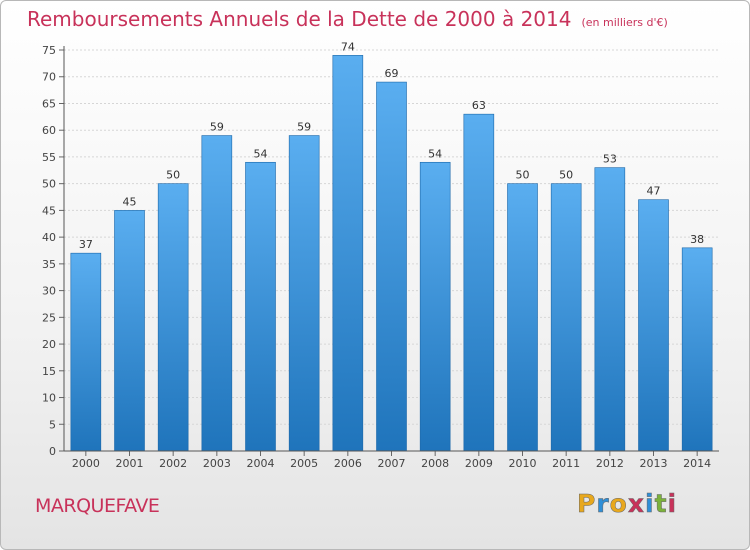  I want to click on y-tick-label: 50, so click(49, 184).